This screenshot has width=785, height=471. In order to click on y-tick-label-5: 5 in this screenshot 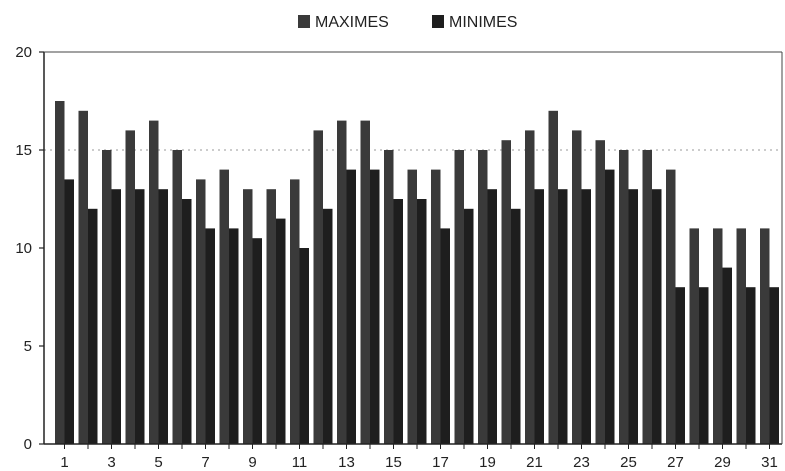, I will do `click(28, 346)`.